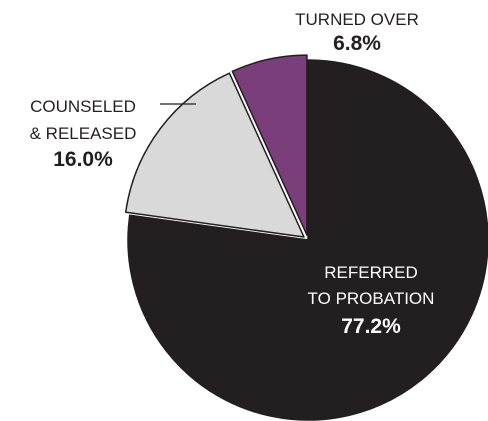 Image resolution: width=488 pixels, height=421 pixels. I want to click on counseled-label-line1: COUNSELED, so click(83, 106).